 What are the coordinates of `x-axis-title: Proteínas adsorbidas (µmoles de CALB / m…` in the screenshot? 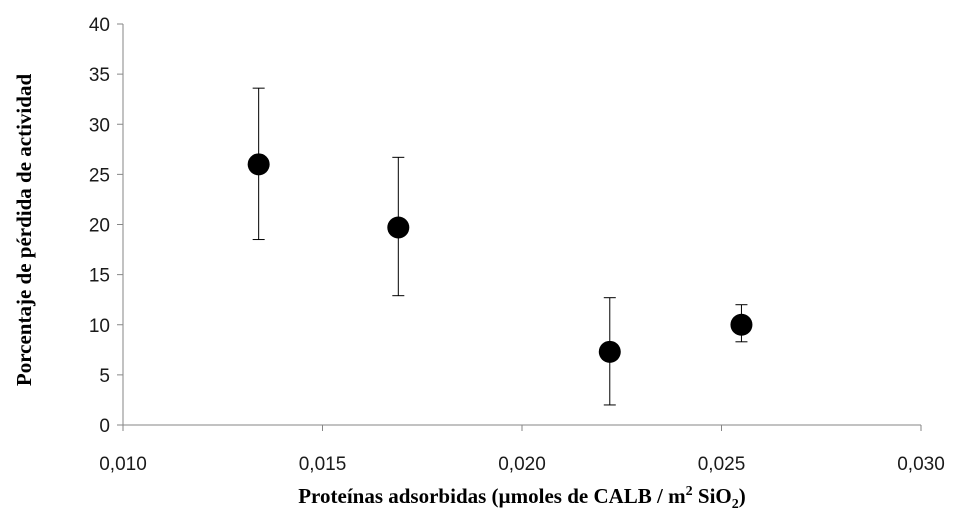 It's located at (522, 498).